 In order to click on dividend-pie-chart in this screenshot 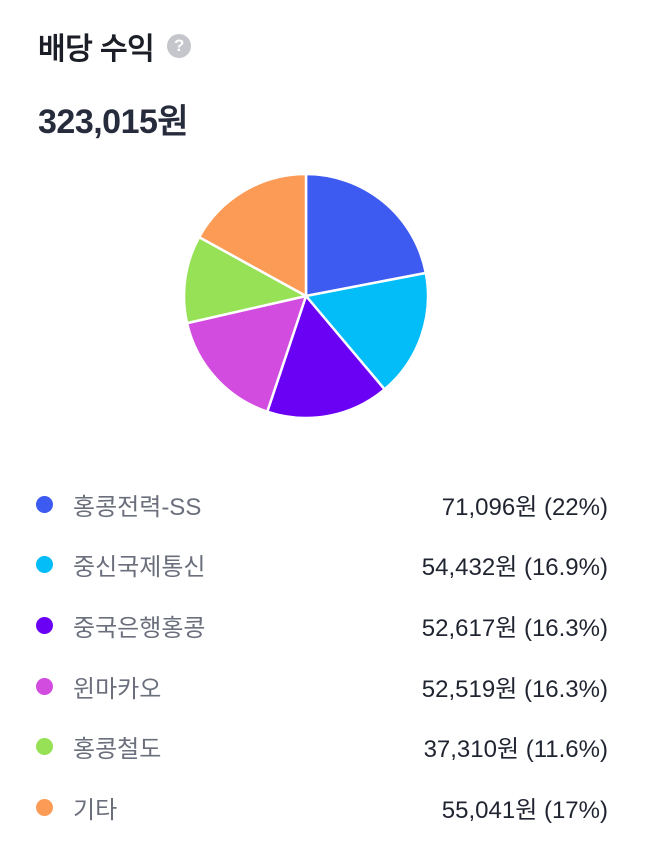, I will do `click(306, 296)`.